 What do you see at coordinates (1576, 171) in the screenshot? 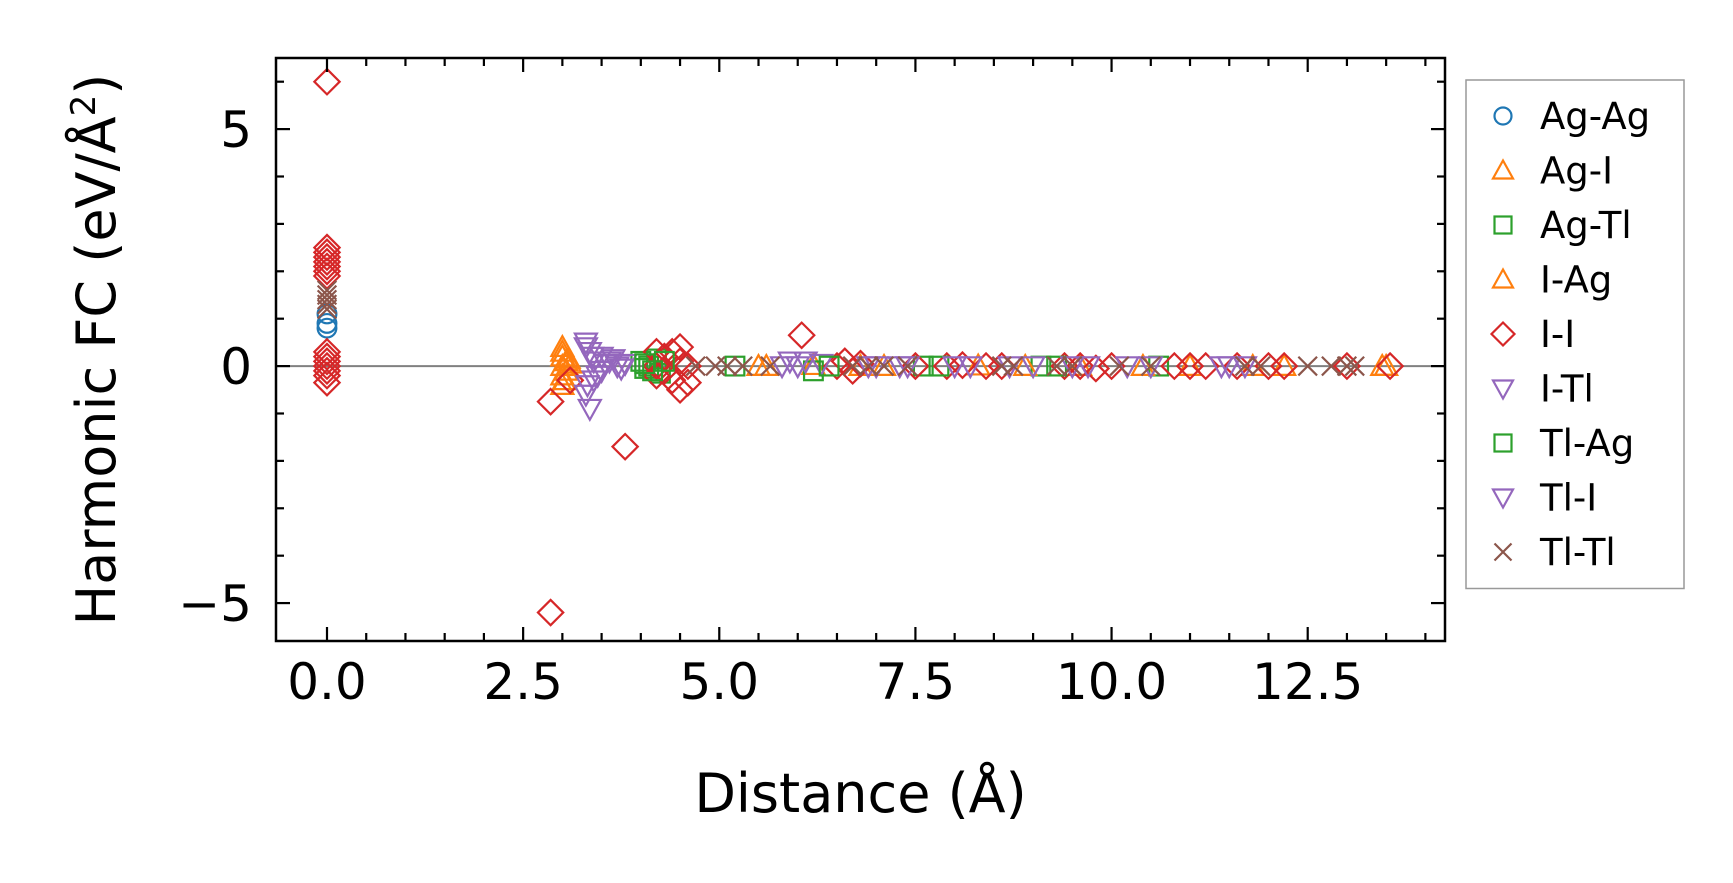
I see `legend-label: Ag-I` at bounding box center [1576, 171].